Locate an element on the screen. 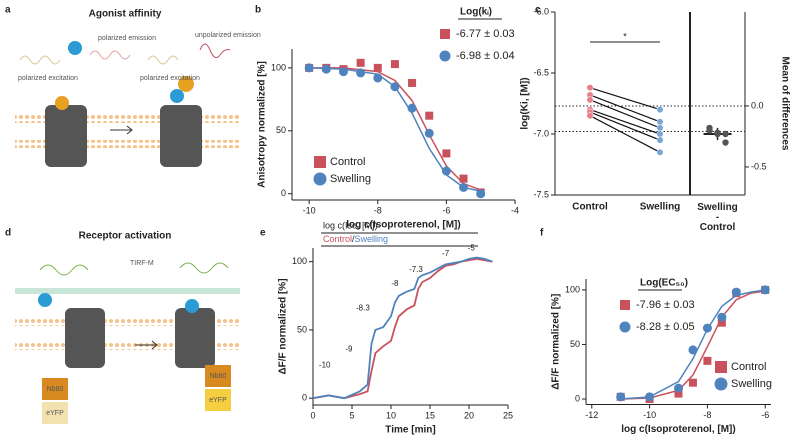 The width and height of the screenshot is (800, 443). y2-tick-label: -0.5 is located at coordinates (759, 166).